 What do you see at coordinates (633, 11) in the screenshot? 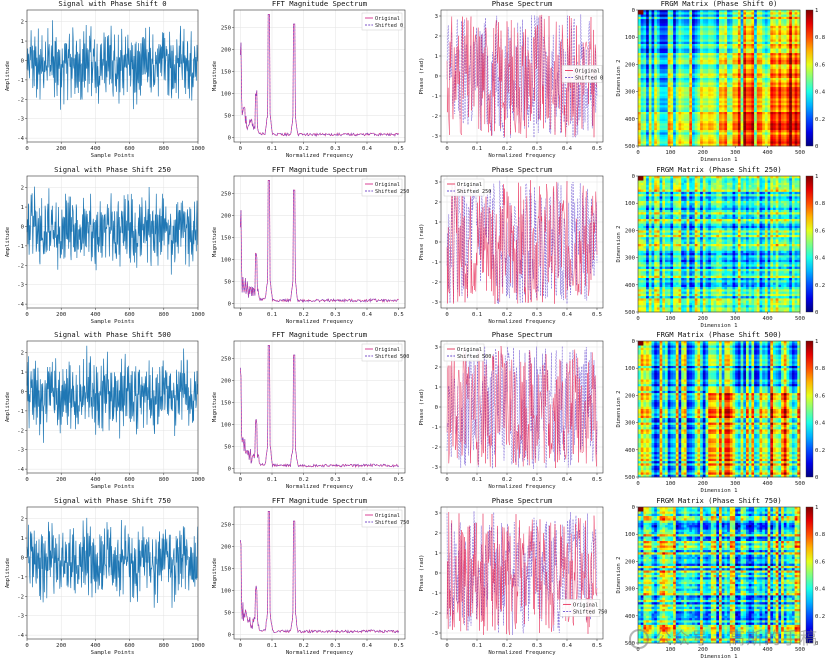
I see `y-tick-label: 0` at bounding box center [633, 11].